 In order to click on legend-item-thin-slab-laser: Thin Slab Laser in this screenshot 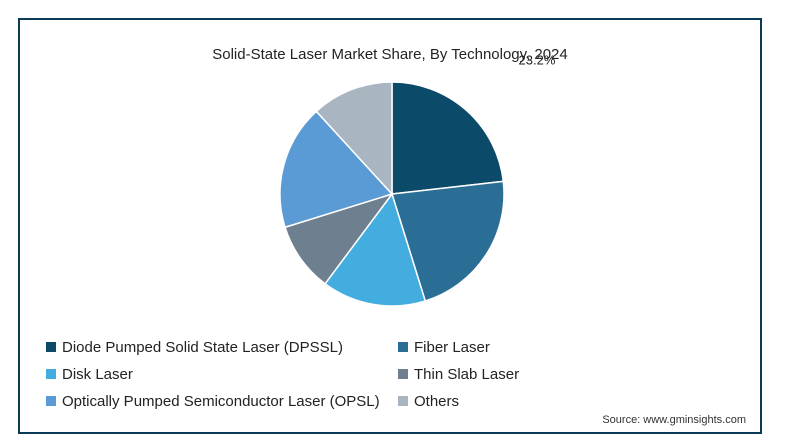, I will do `click(483, 374)`.